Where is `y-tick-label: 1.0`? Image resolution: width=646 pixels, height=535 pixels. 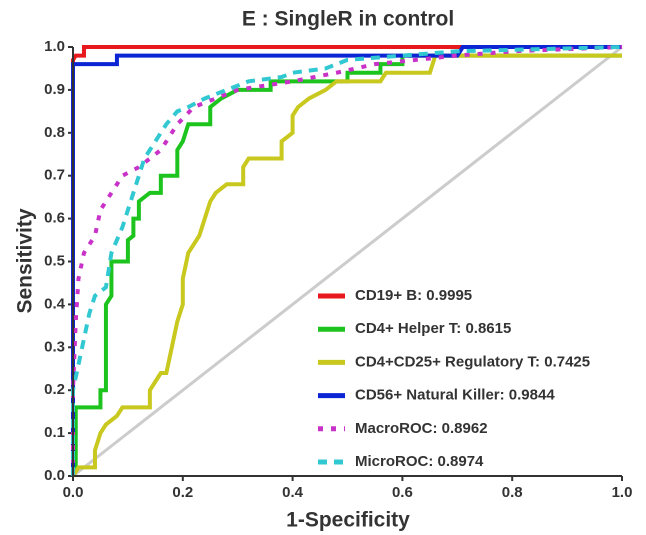 y-tick-label: 1.0 is located at coordinates (54, 46).